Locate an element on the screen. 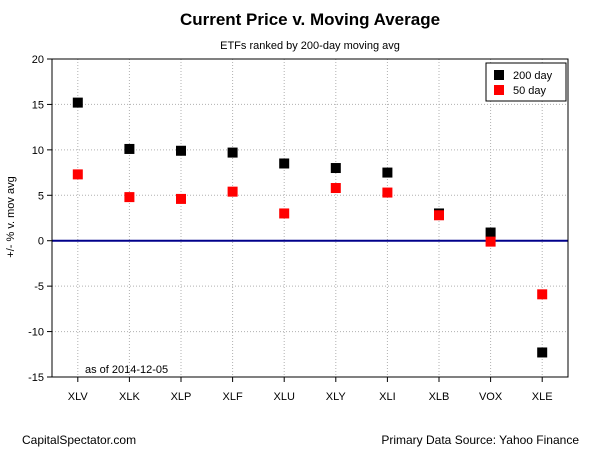 The width and height of the screenshot is (600, 450). point-50-day-xle is located at coordinates (542, 294).